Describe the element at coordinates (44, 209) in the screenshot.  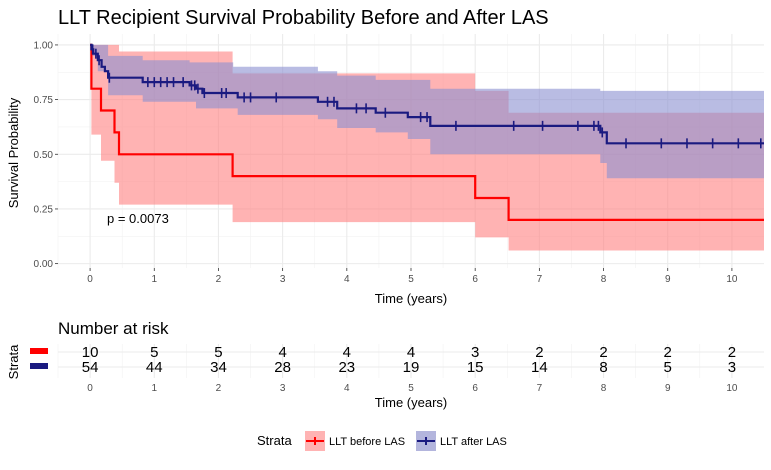
I see `y-tick-label: 0.25` at that location.